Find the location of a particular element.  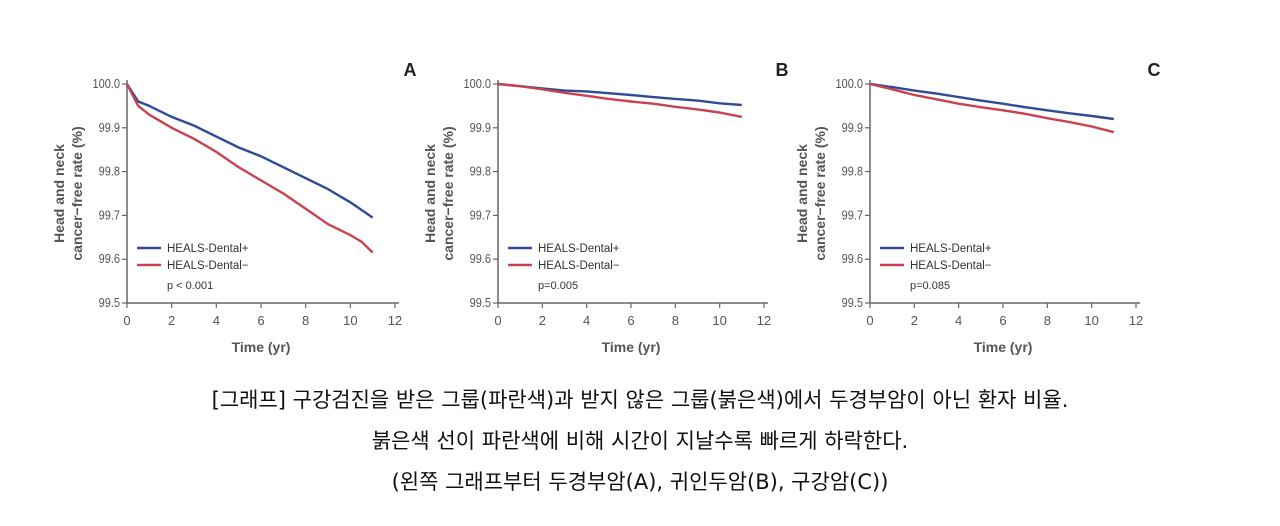

p-value-annotation: p < 0.001 is located at coordinates (190, 286).